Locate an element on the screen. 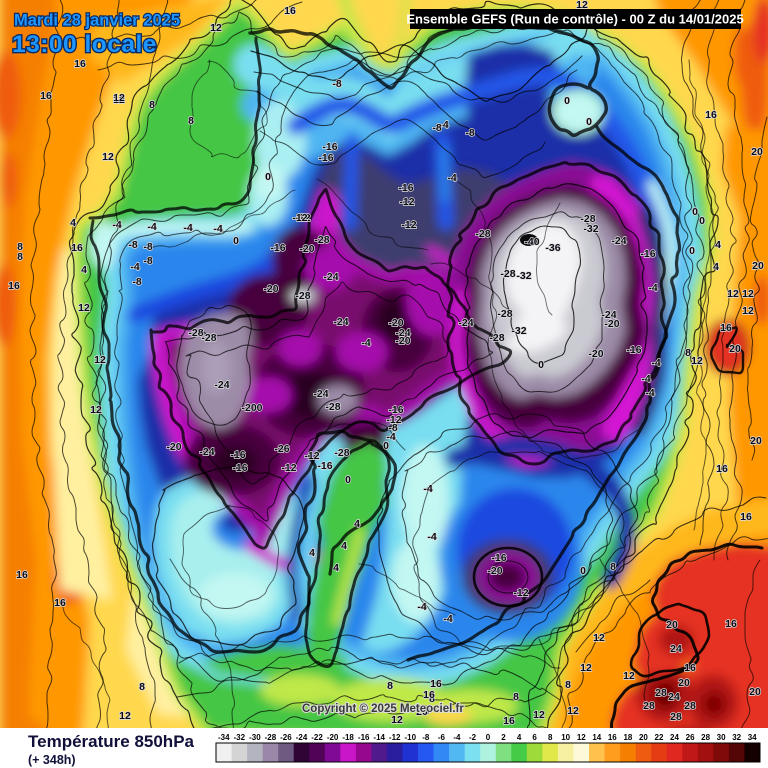 Image resolution: width=768 pixels, height=768 pixels. svg-text: 18 is located at coordinates (627, 737).